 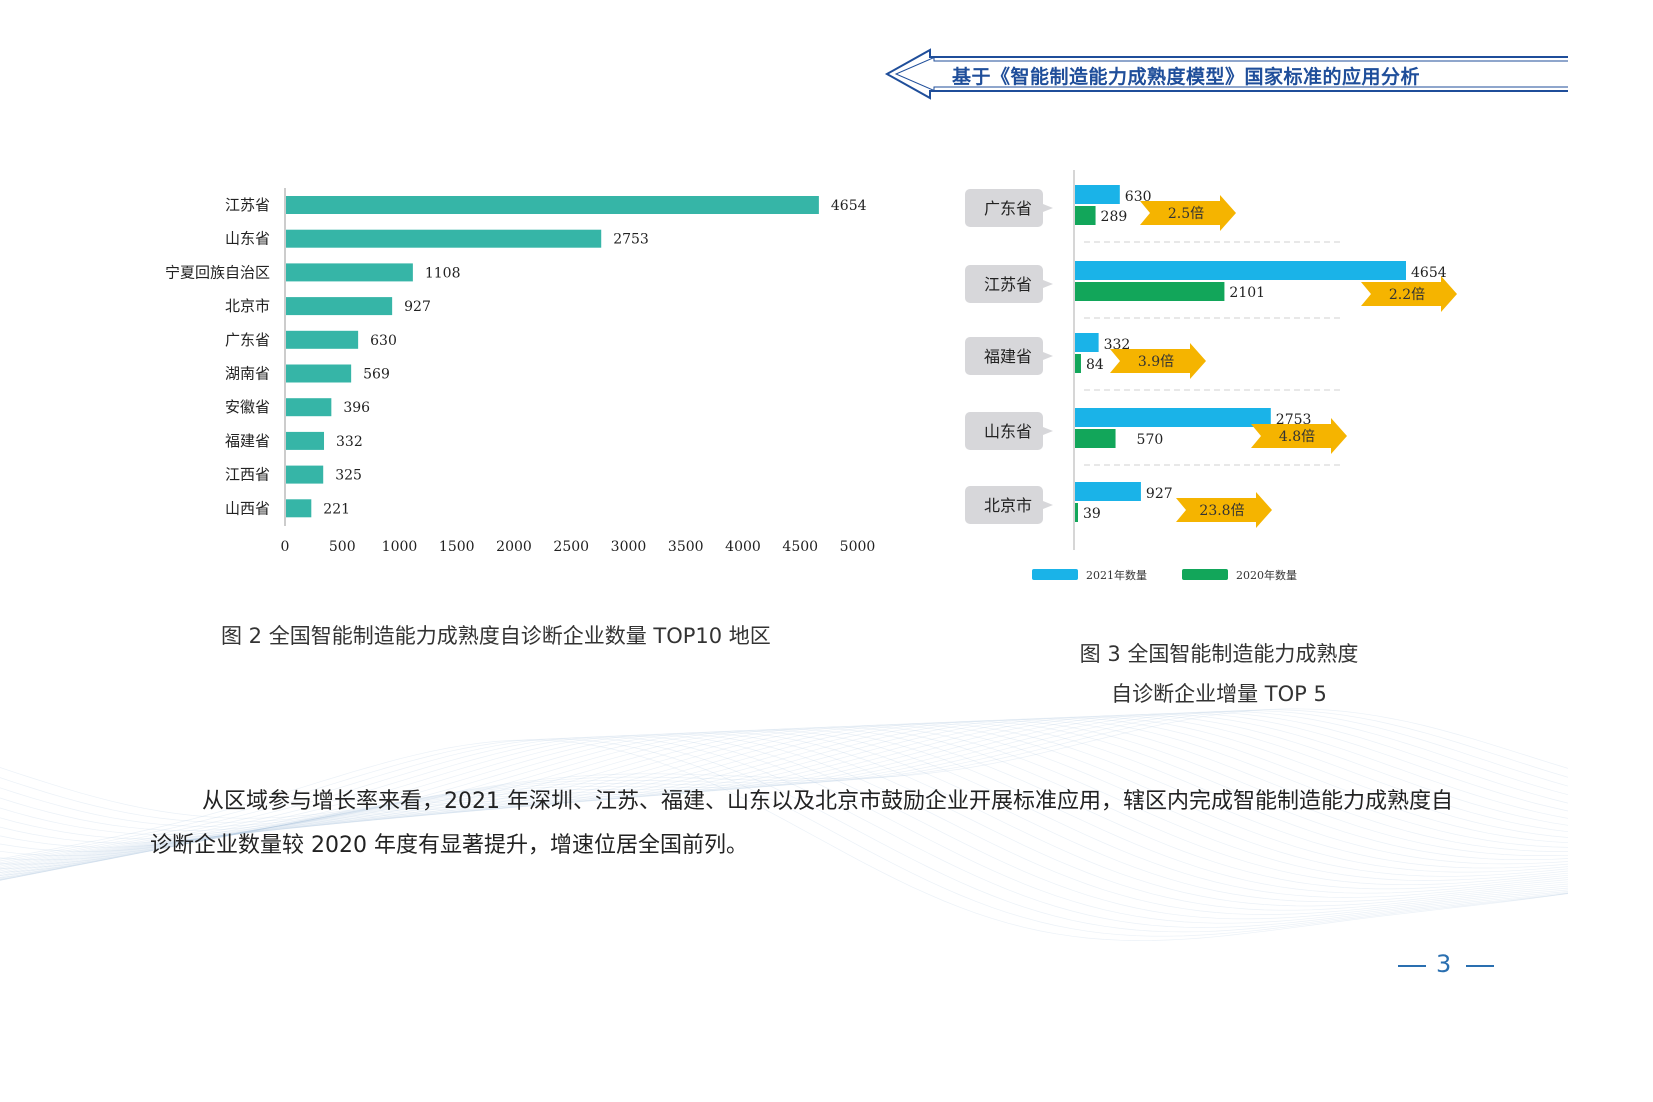 I want to click on figure3-caption-line1: 图 3 全国智能制造能力成熟度, so click(x=1219, y=654).